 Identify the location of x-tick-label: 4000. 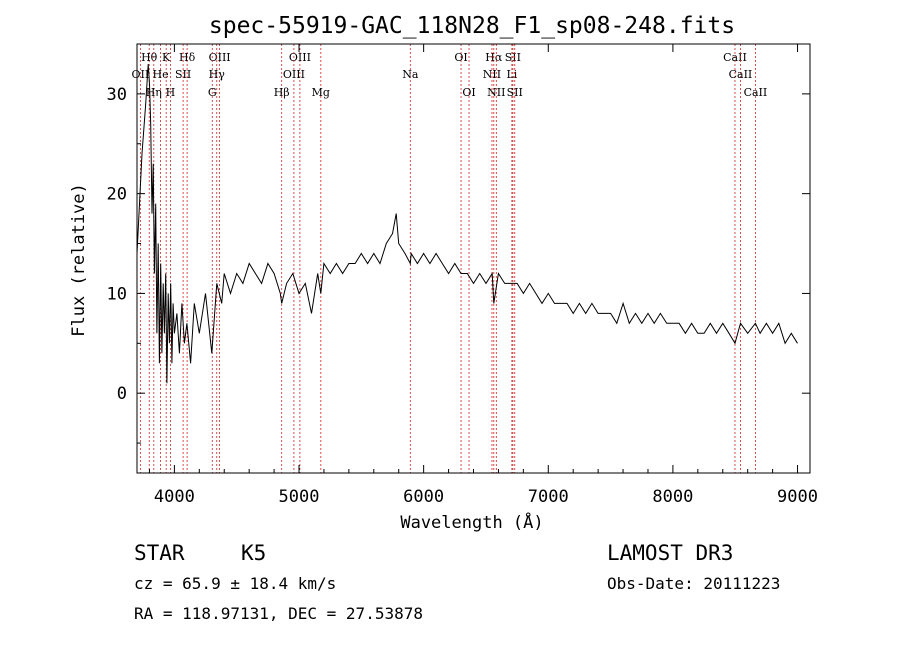
(174, 497).